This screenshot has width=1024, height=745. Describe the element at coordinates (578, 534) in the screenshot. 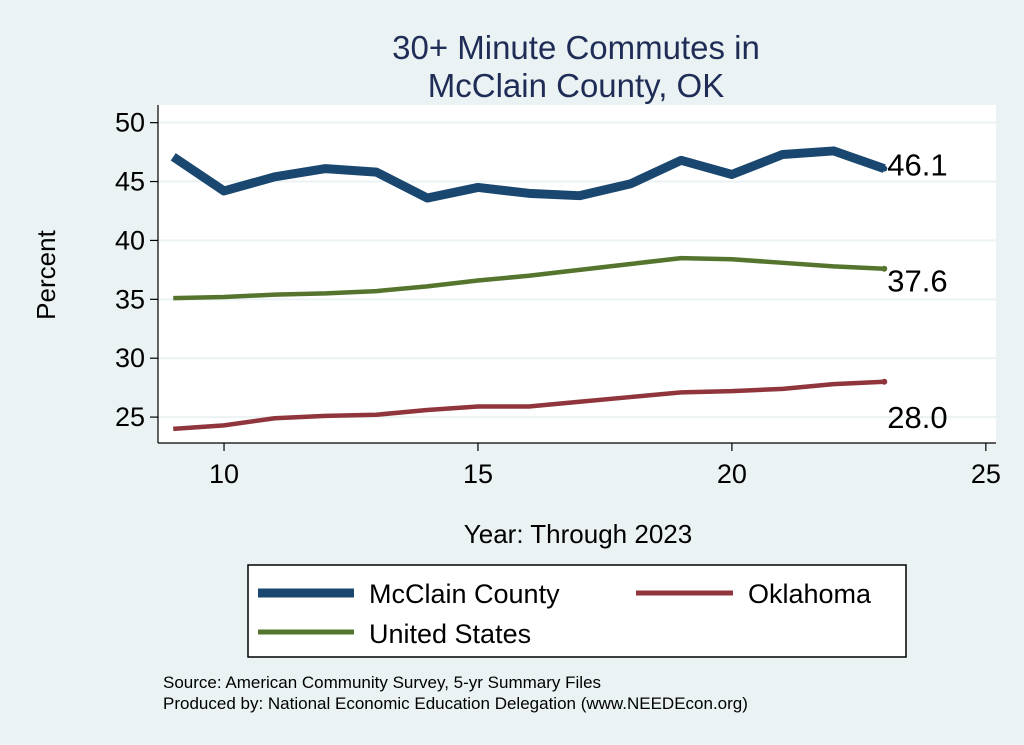

I see `x-axis-label: Year: Through 2023` at that location.